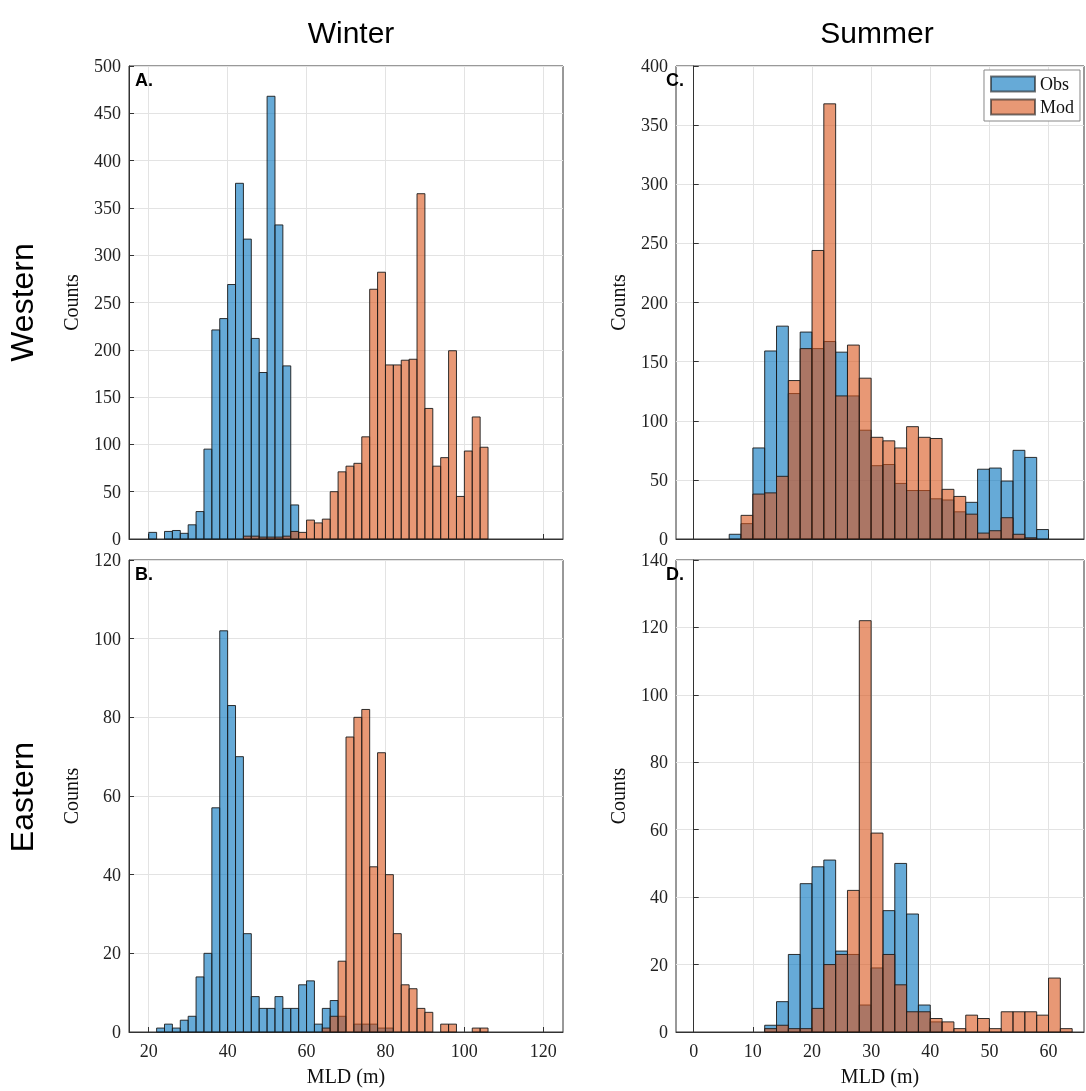 Image resolution: width=1086 pixels, height=1091 pixels. I want to click on chart-title: Summer, so click(877, 32).